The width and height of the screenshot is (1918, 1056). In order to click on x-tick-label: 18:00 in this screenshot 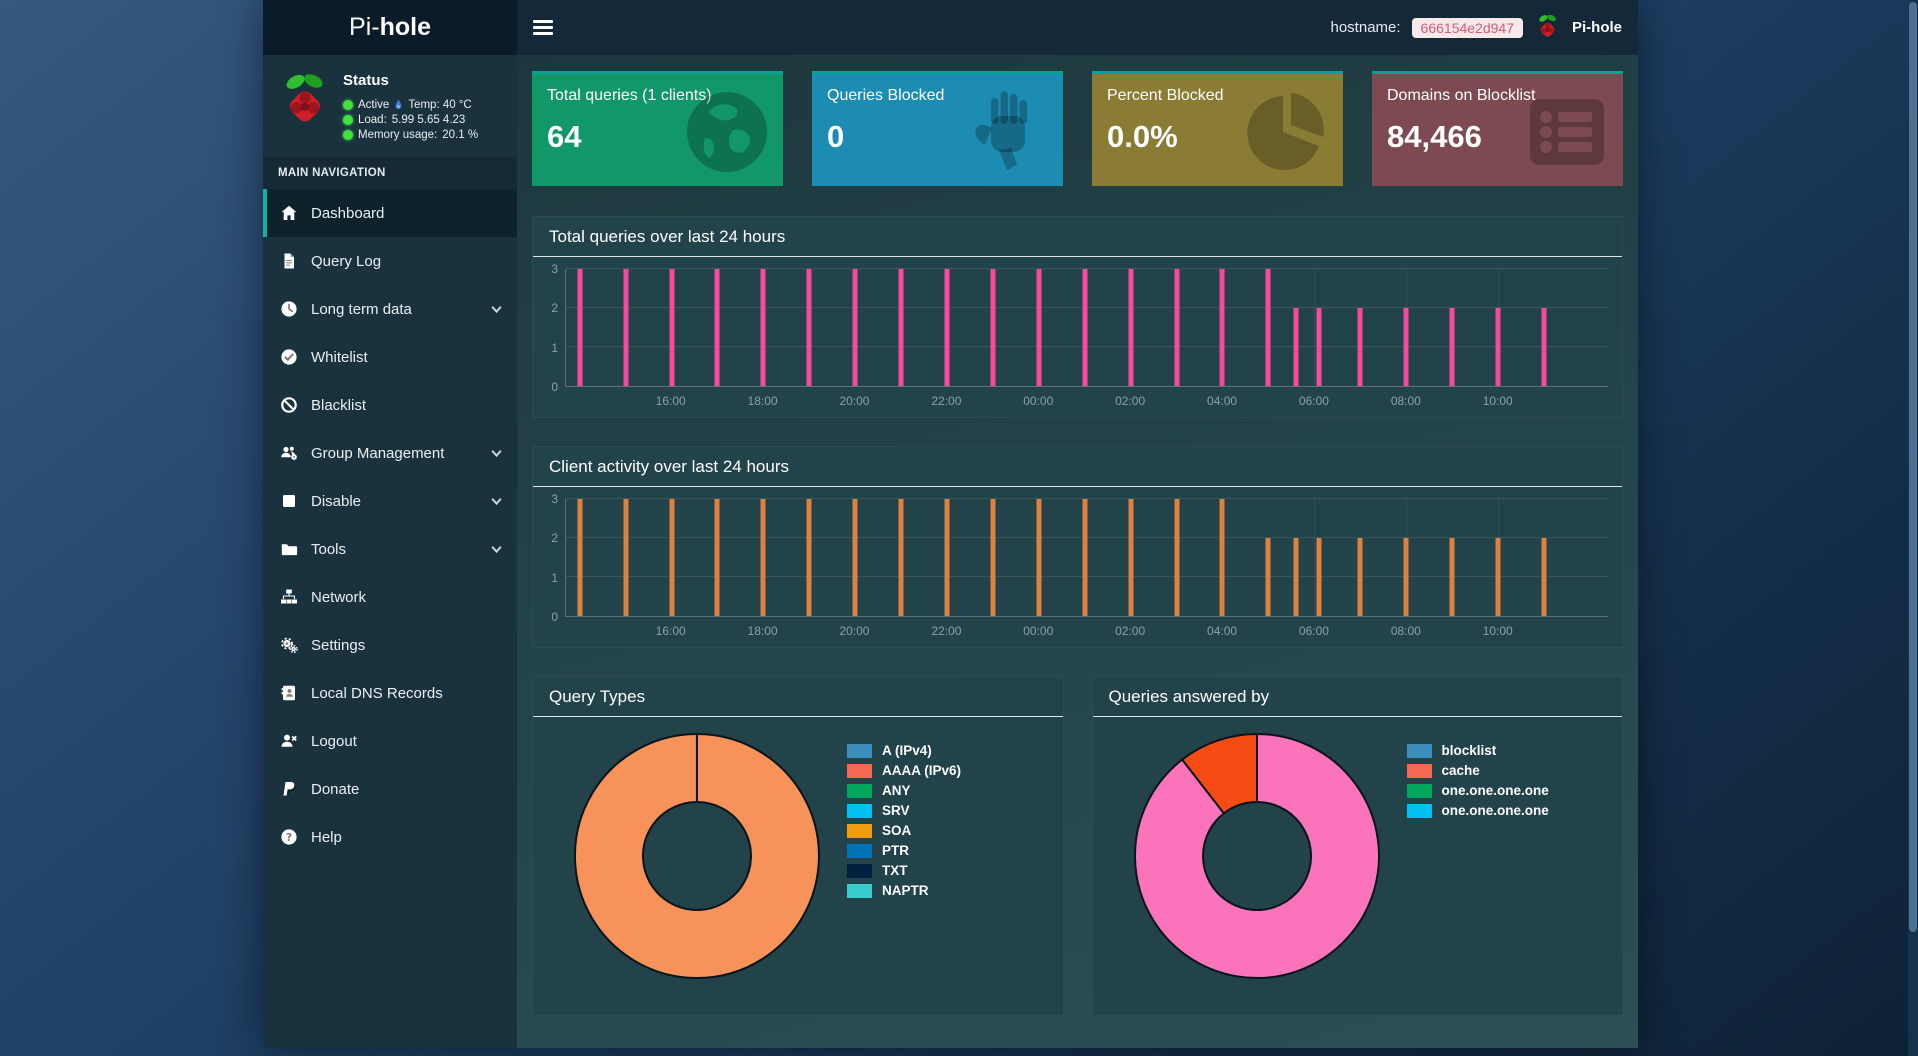, I will do `click(762, 631)`.